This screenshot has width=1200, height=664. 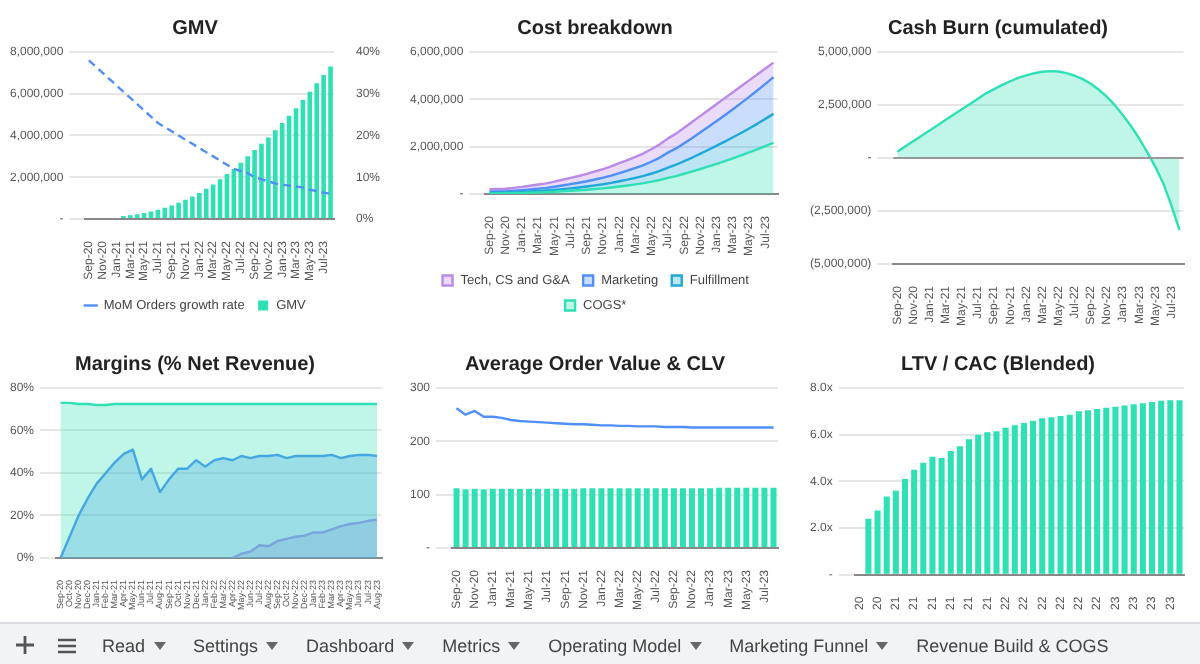 I want to click on text: Settings, so click(x=226, y=645).